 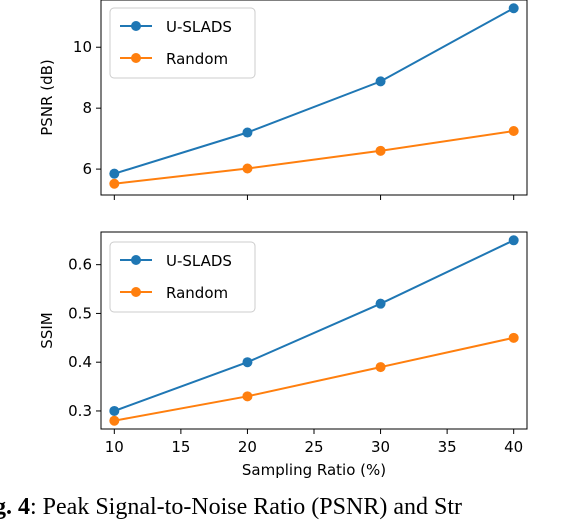 I want to click on x-tick-label: 25, so click(x=313, y=447).